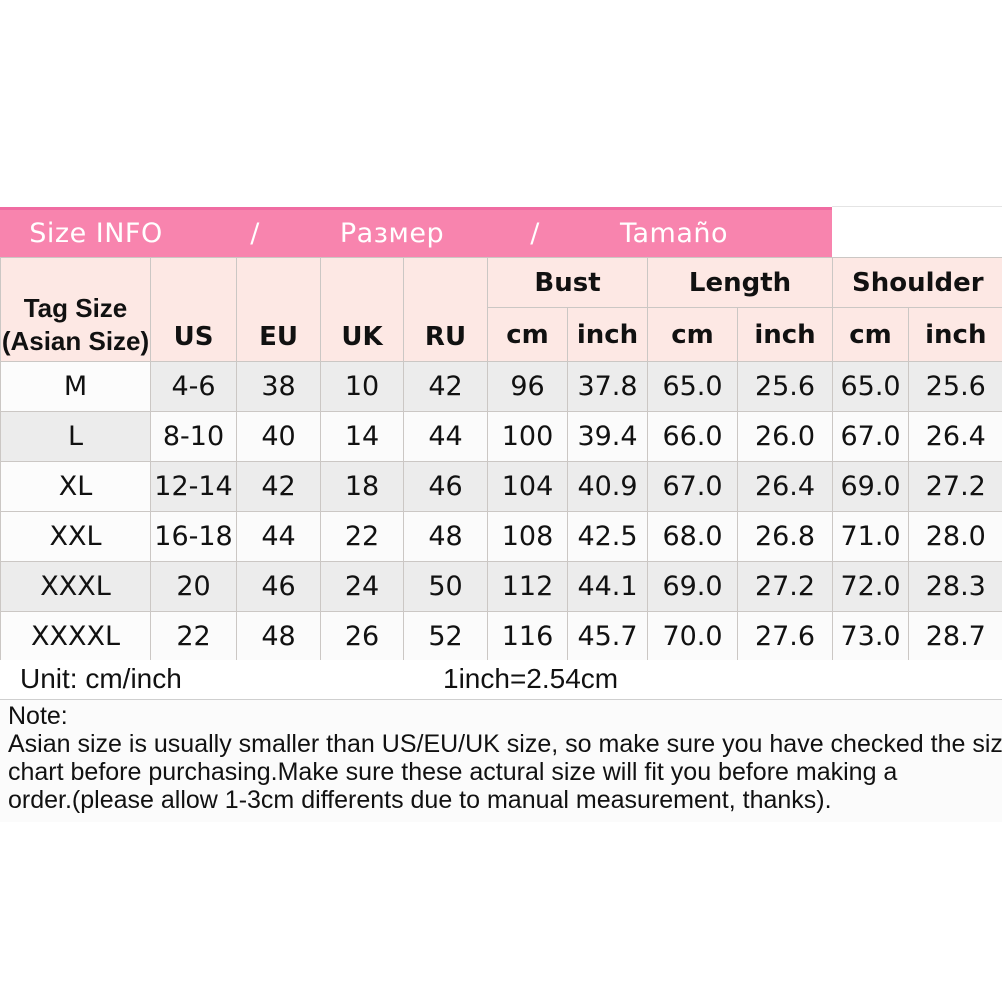 This screenshot has height=1002, width=1002. I want to click on tag-size-header-line1: Tag Size, so click(75, 308).